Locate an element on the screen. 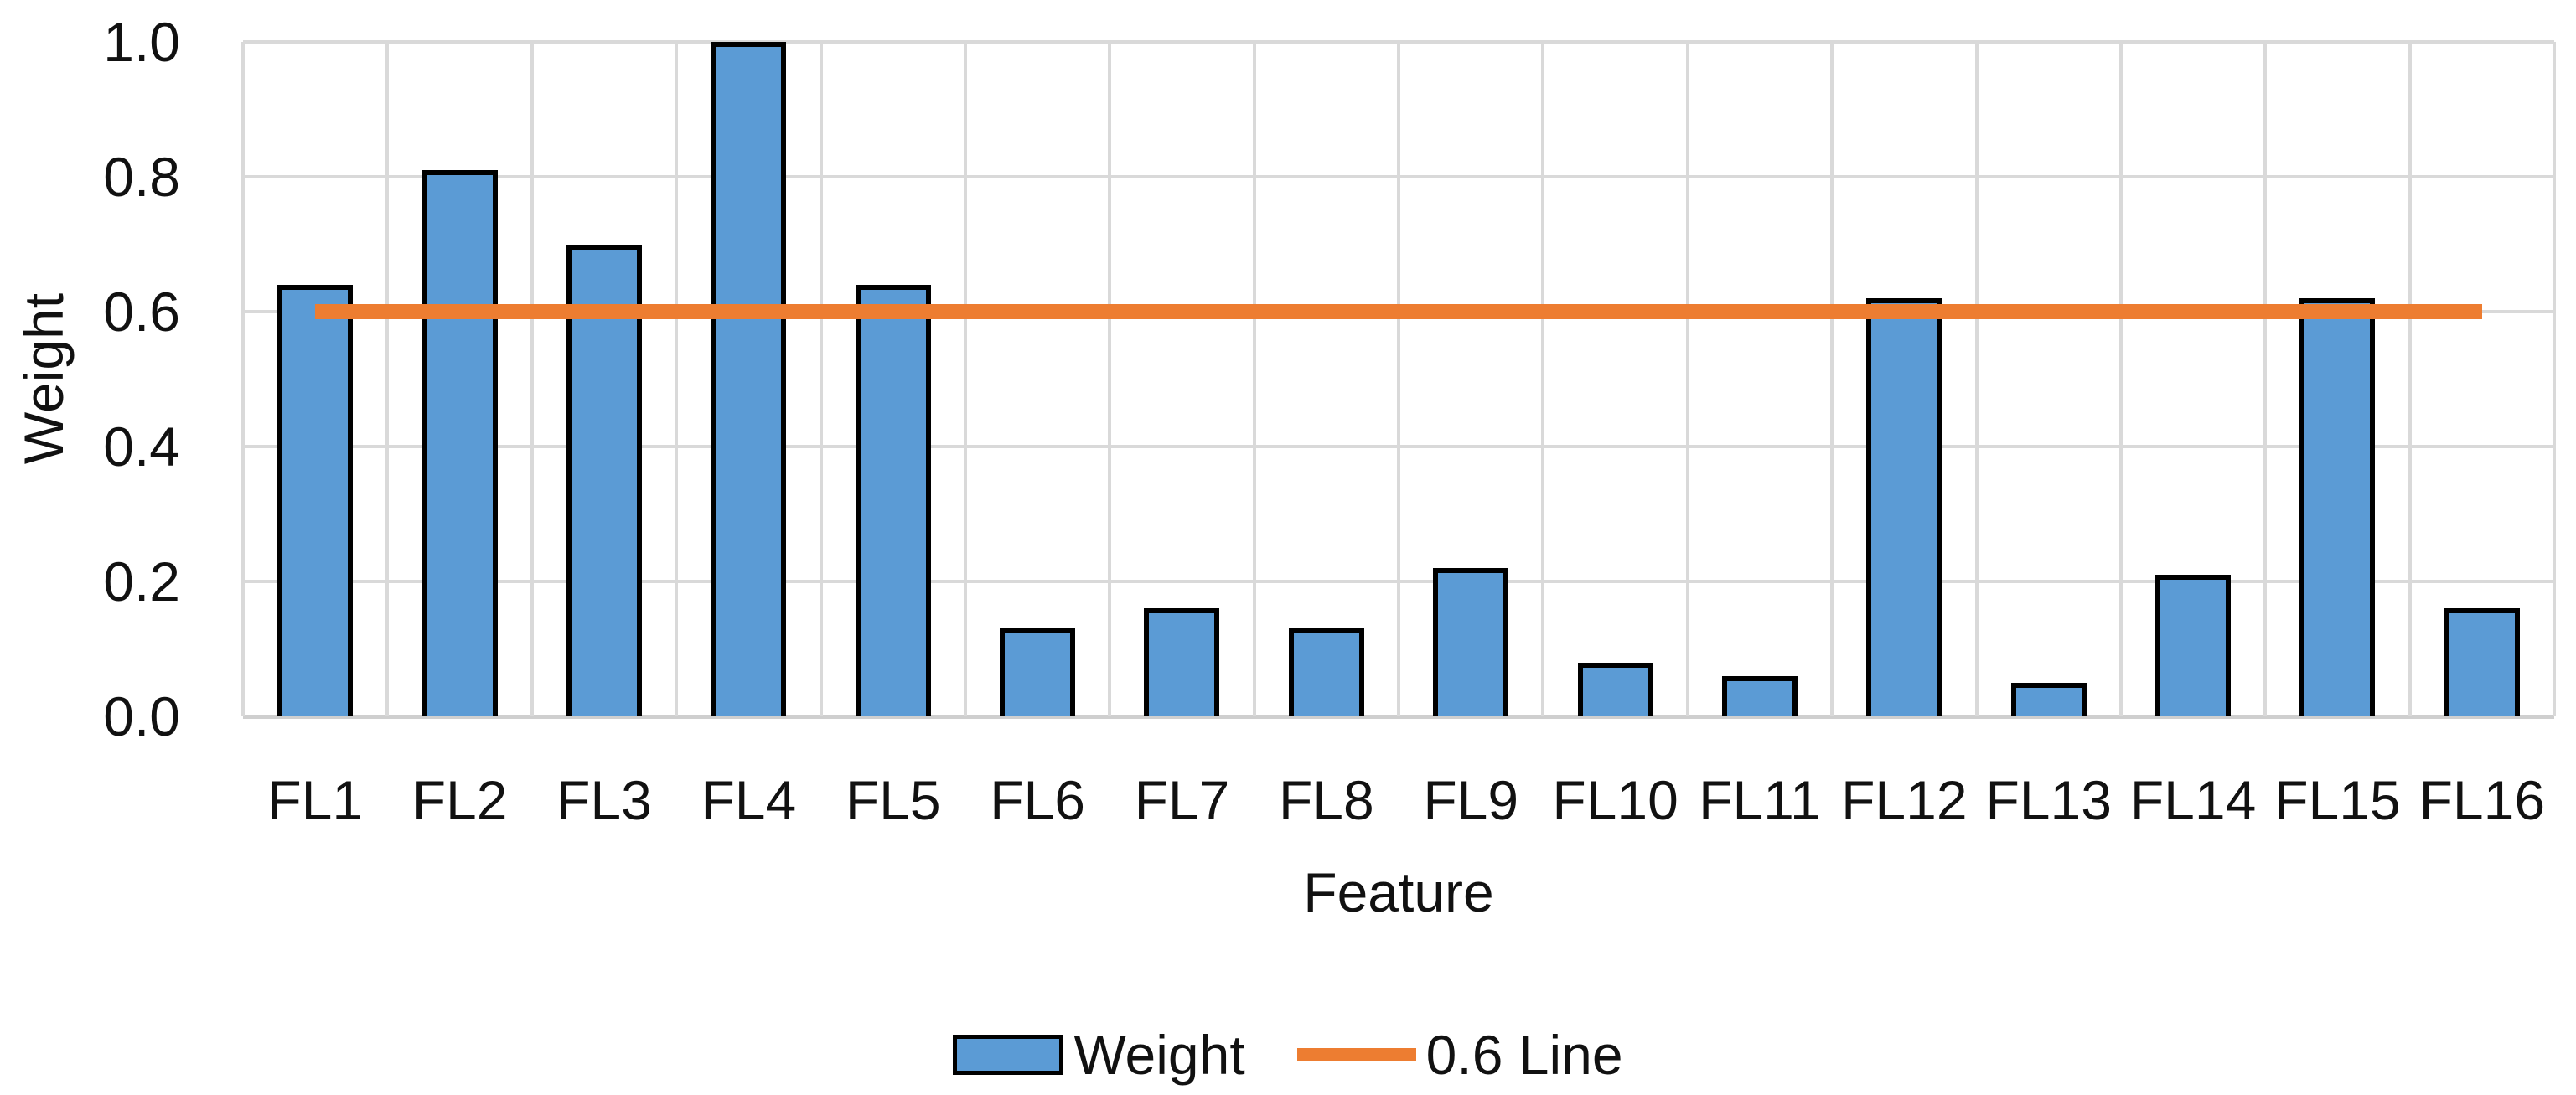 The height and width of the screenshot is (1095, 2576). legend-line-swatch is located at coordinates (1356, 1054).